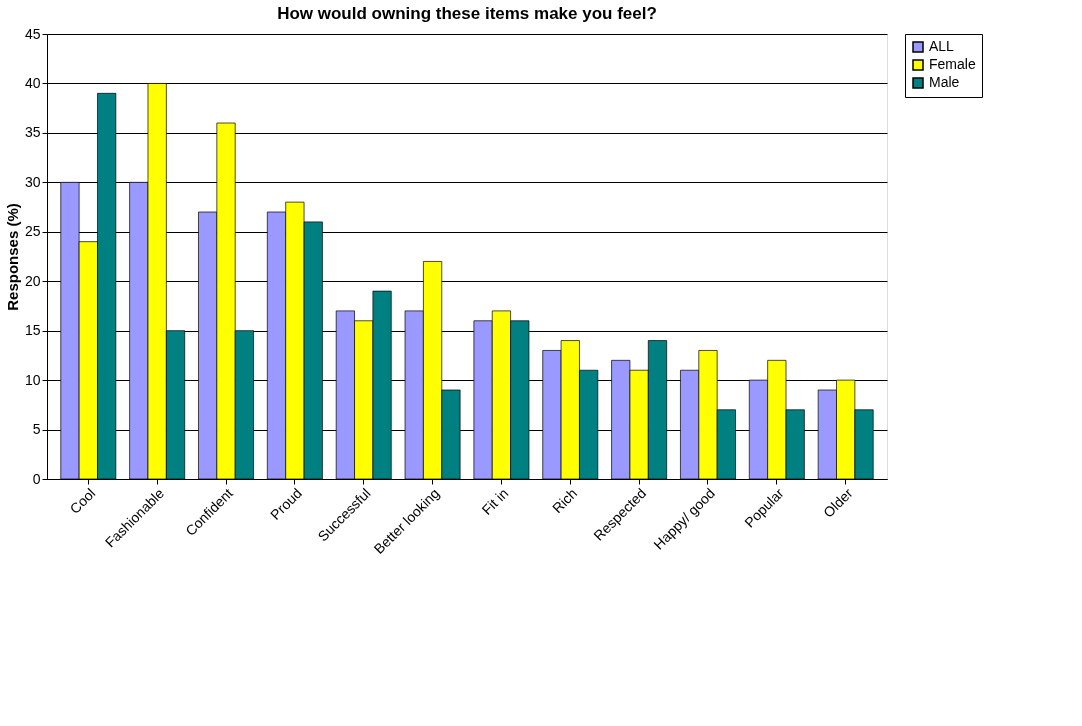 This screenshot has width=1082, height=726. Describe the element at coordinates (32, 132) in the screenshot. I see `y-tick-label: 35` at that location.